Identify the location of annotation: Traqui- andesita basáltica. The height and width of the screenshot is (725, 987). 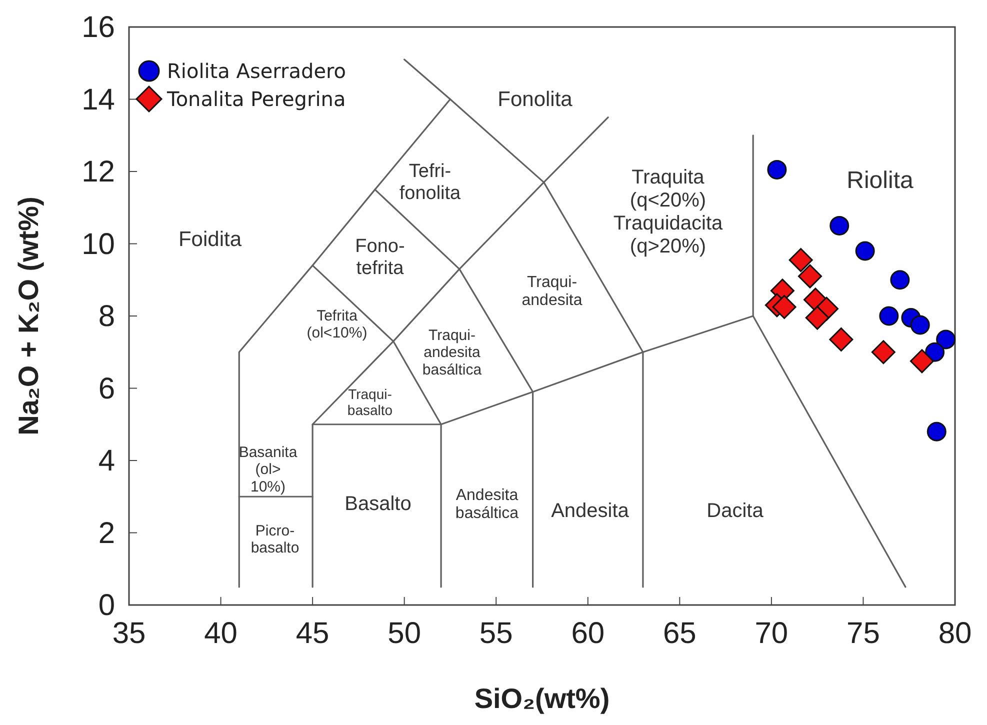
(452, 352).